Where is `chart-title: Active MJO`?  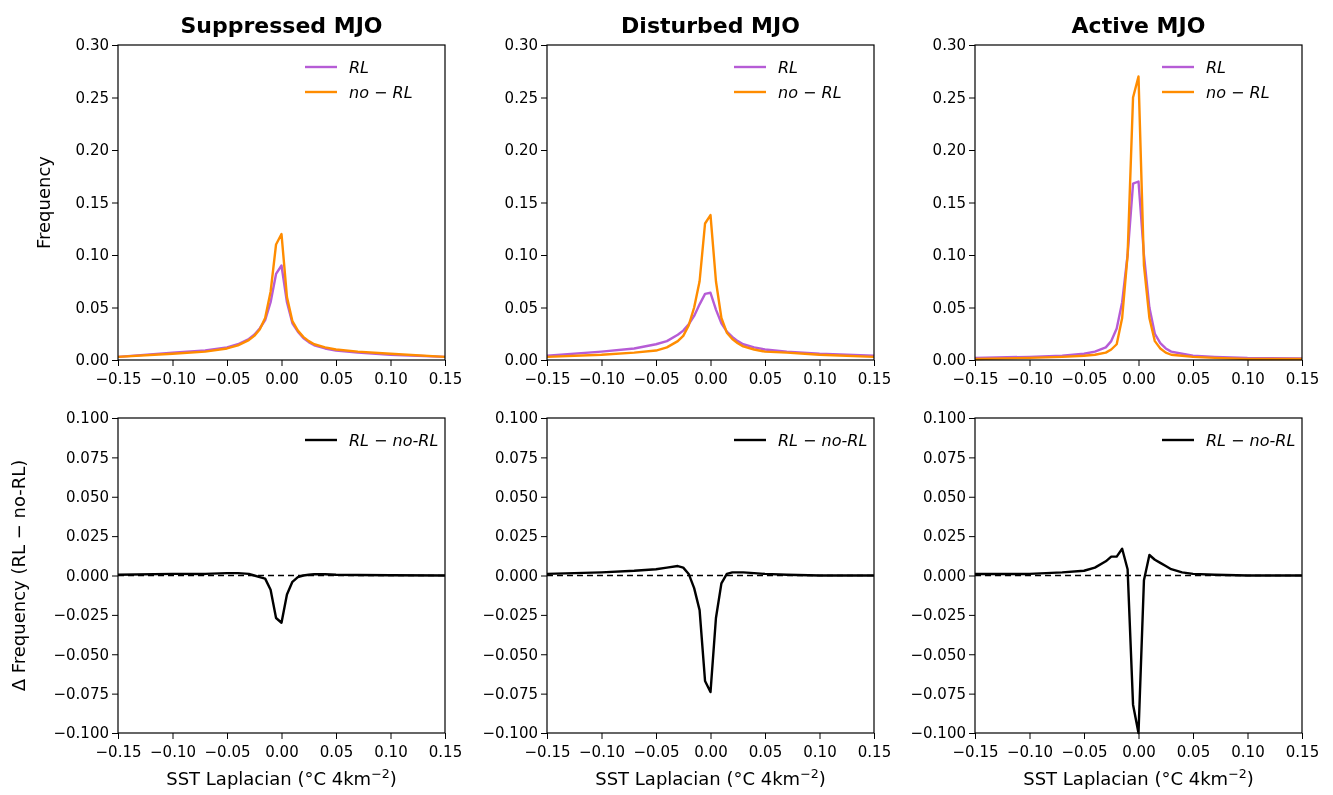 chart-title: Active MJO is located at coordinates (1138, 25).